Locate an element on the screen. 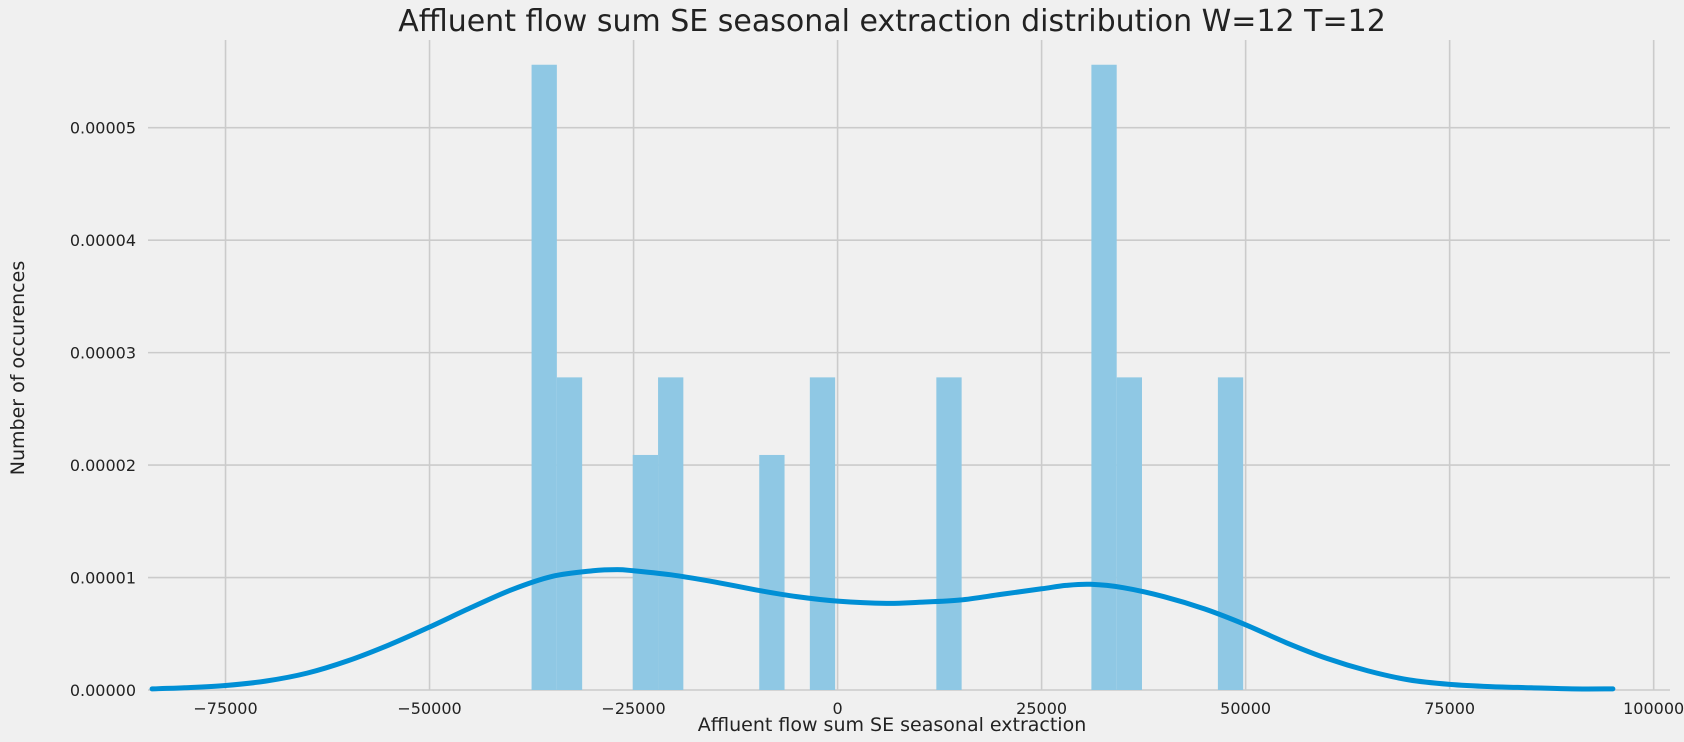 The height and width of the screenshot is (742, 1684). x-tick-labels: −75000 −50000 −25000 0 25000 50000 75000 100000 is located at coordinates (938, 708).